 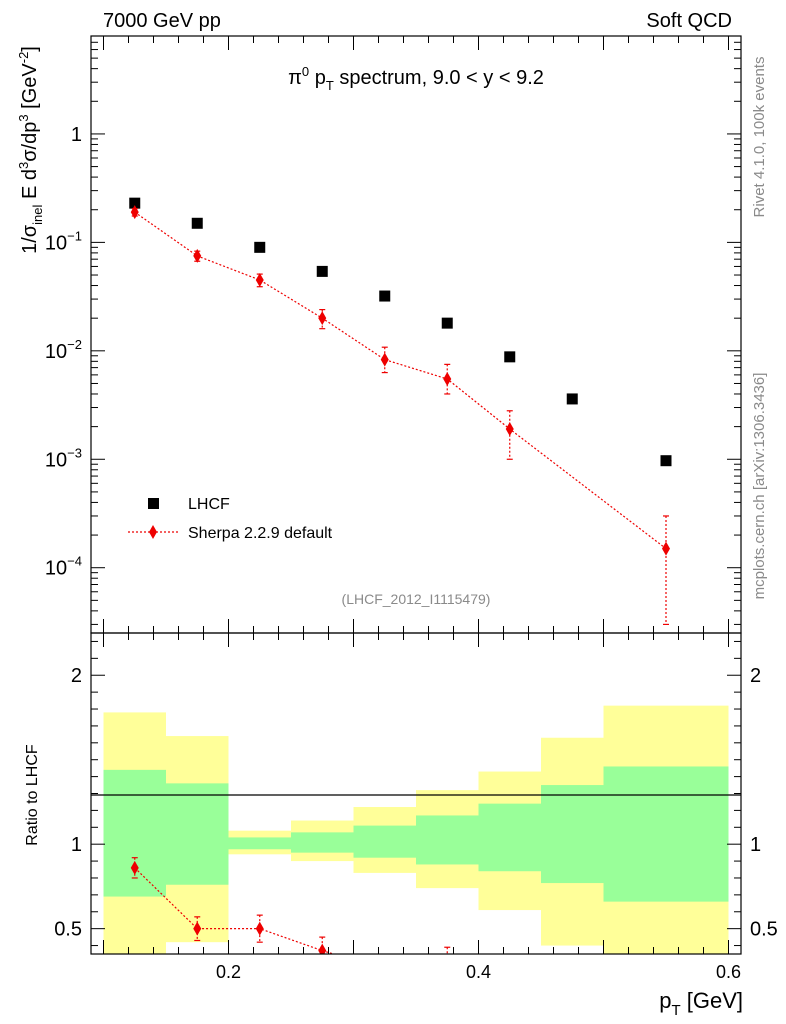 I want to click on xlabel: pT [GeV], so click(x=701, y=1003).